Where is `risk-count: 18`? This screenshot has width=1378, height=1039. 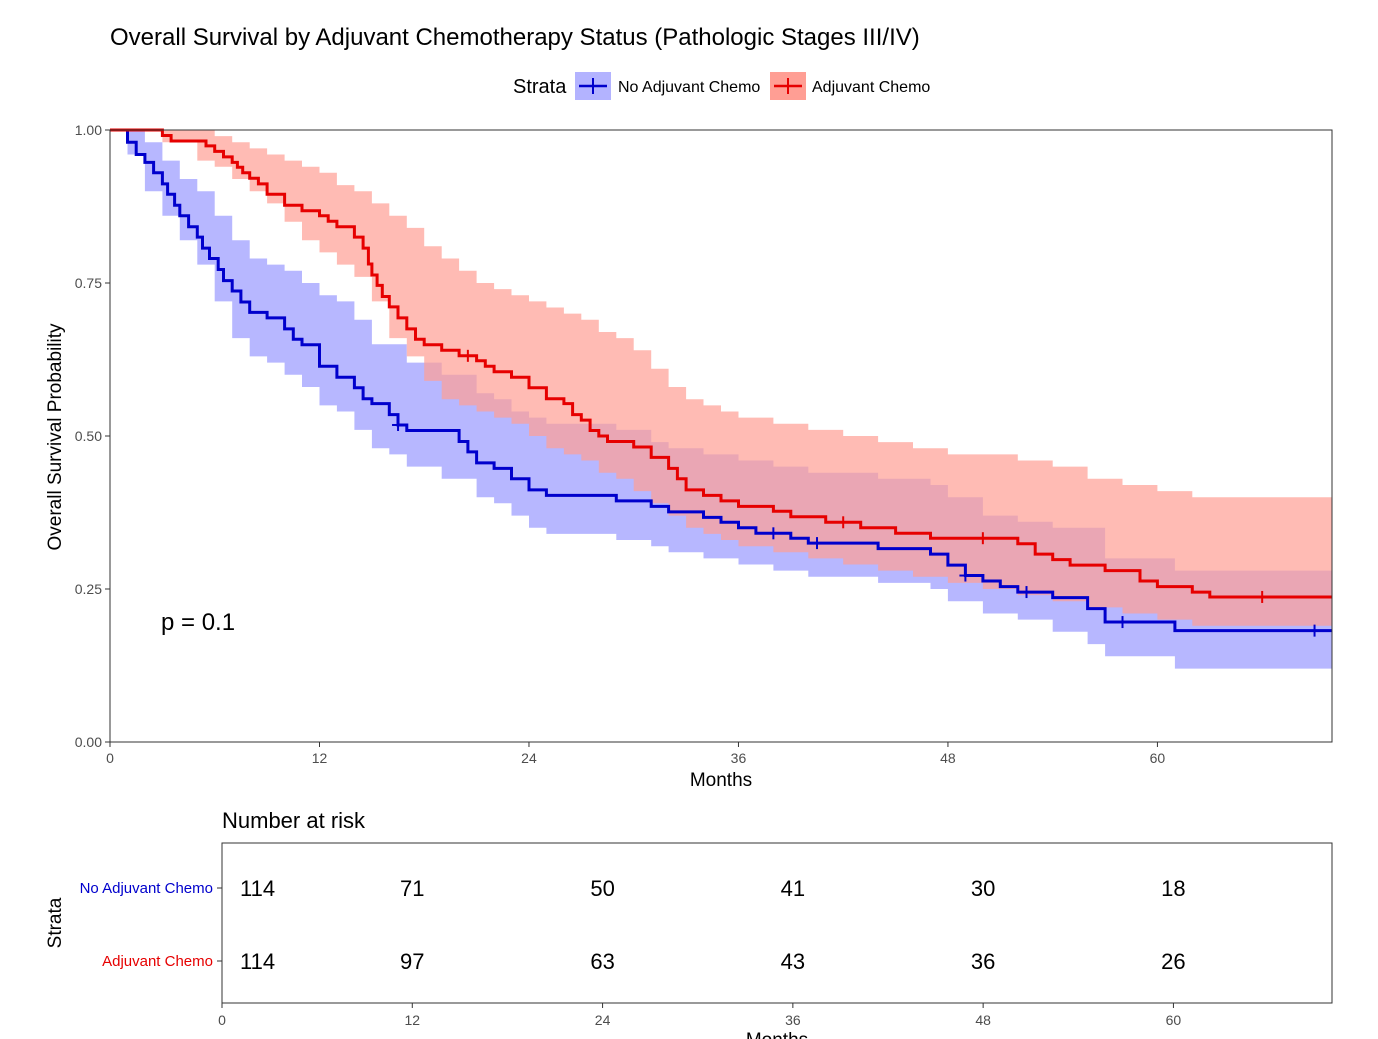 risk-count: 18 is located at coordinates (1173, 888).